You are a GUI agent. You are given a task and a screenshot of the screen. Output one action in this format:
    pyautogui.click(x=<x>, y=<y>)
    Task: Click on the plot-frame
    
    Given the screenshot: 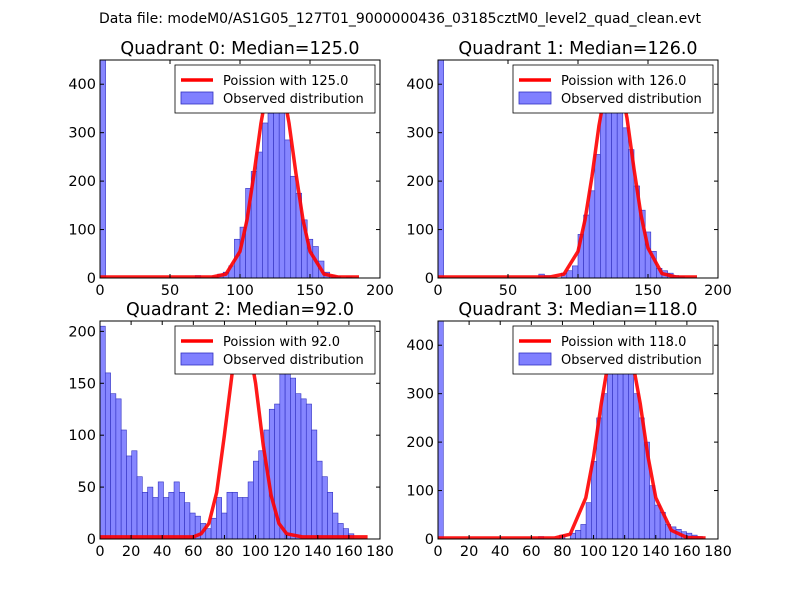 What is the action you would take?
    pyautogui.click(x=578, y=430)
    